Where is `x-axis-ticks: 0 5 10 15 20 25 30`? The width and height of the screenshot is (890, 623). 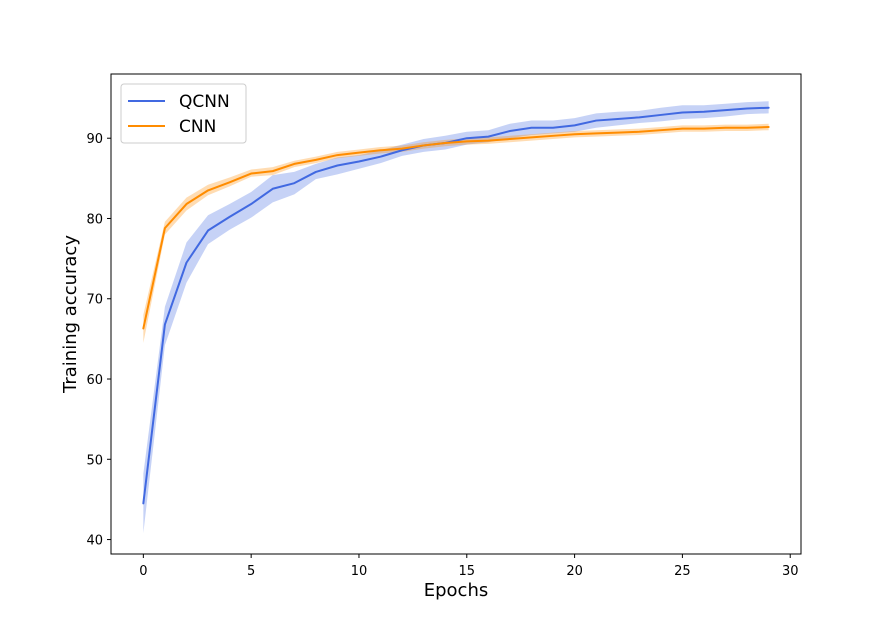 x-axis-ticks: 0 5 10 15 20 25 30 is located at coordinates (468, 566).